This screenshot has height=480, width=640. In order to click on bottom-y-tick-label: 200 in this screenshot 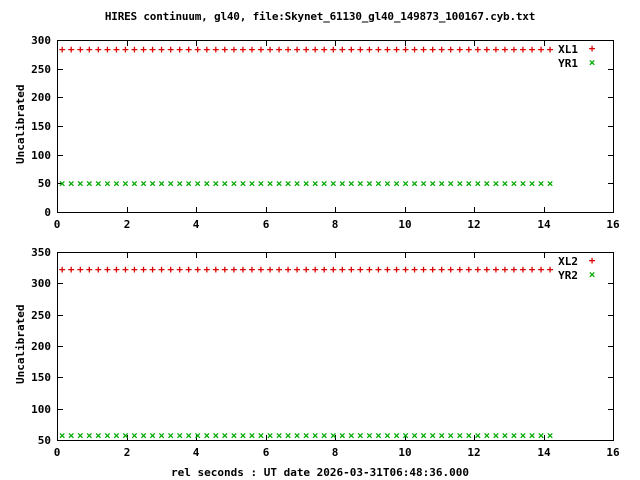, I will do `click(41, 346)`.